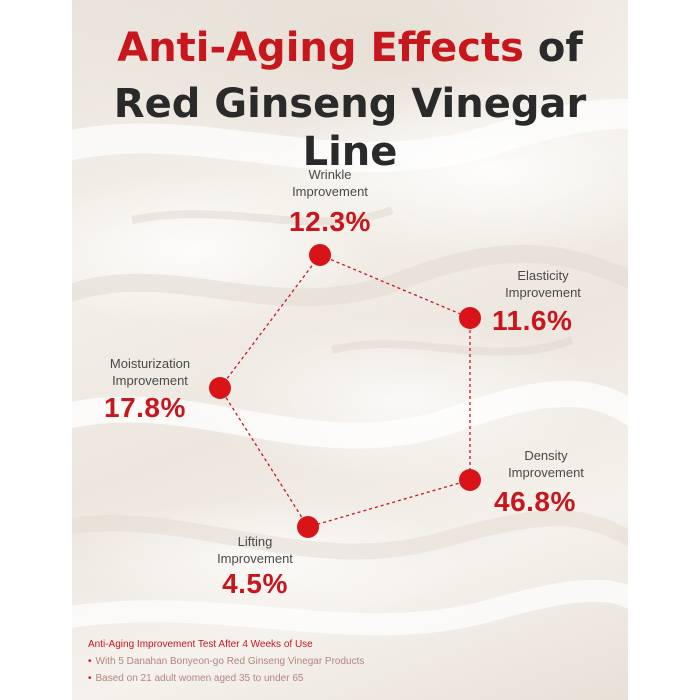 The width and height of the screenshot is (700, 700). What do you see at coordinates (330, 183) in the screenshot?
I see `wrinkle-label: Wrinkle Improvement` at bounding box center [330, 183].